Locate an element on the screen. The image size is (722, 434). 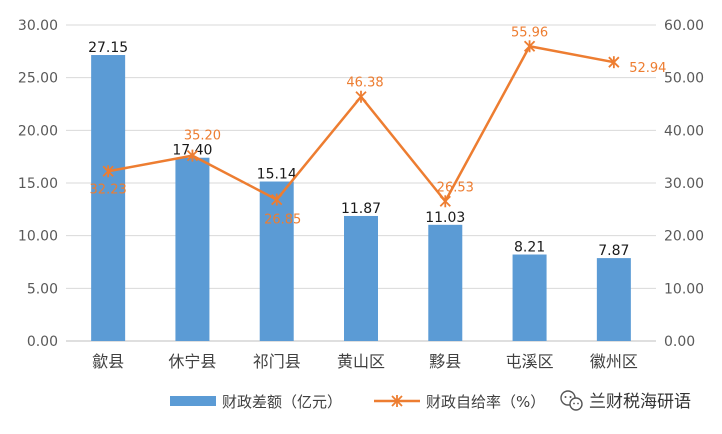
right-tick-label: 30.00 is located at coordinates (684, 184).